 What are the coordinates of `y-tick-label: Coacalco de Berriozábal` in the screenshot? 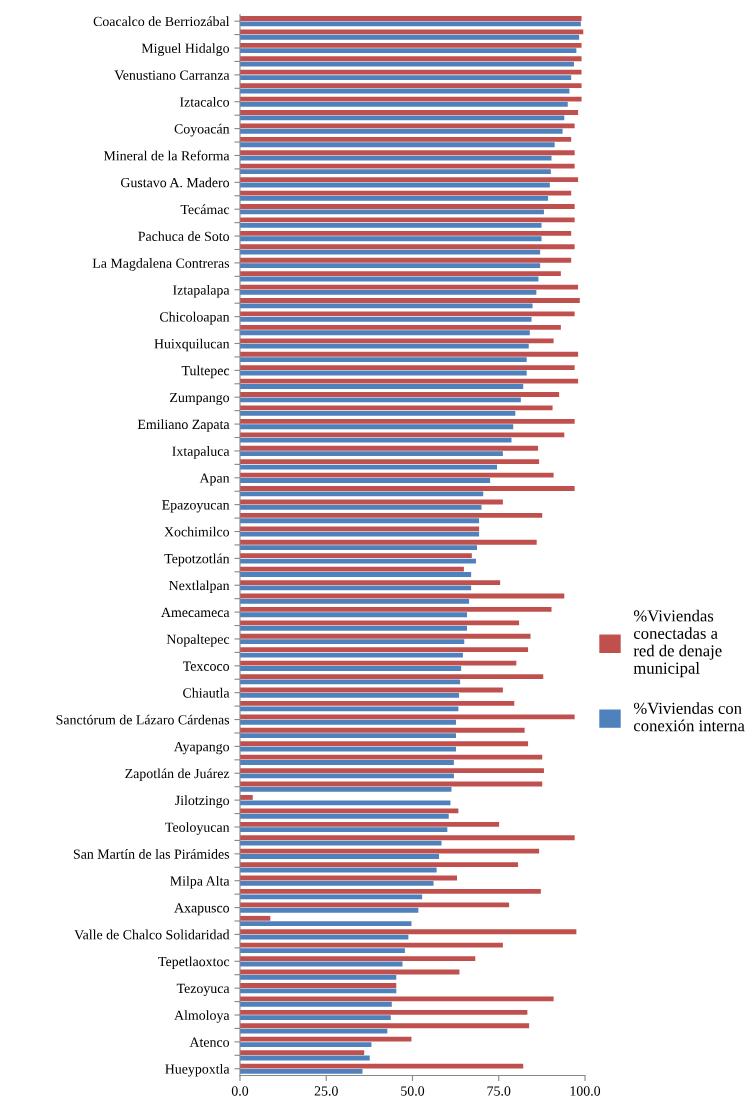 It's located at (161, 21).